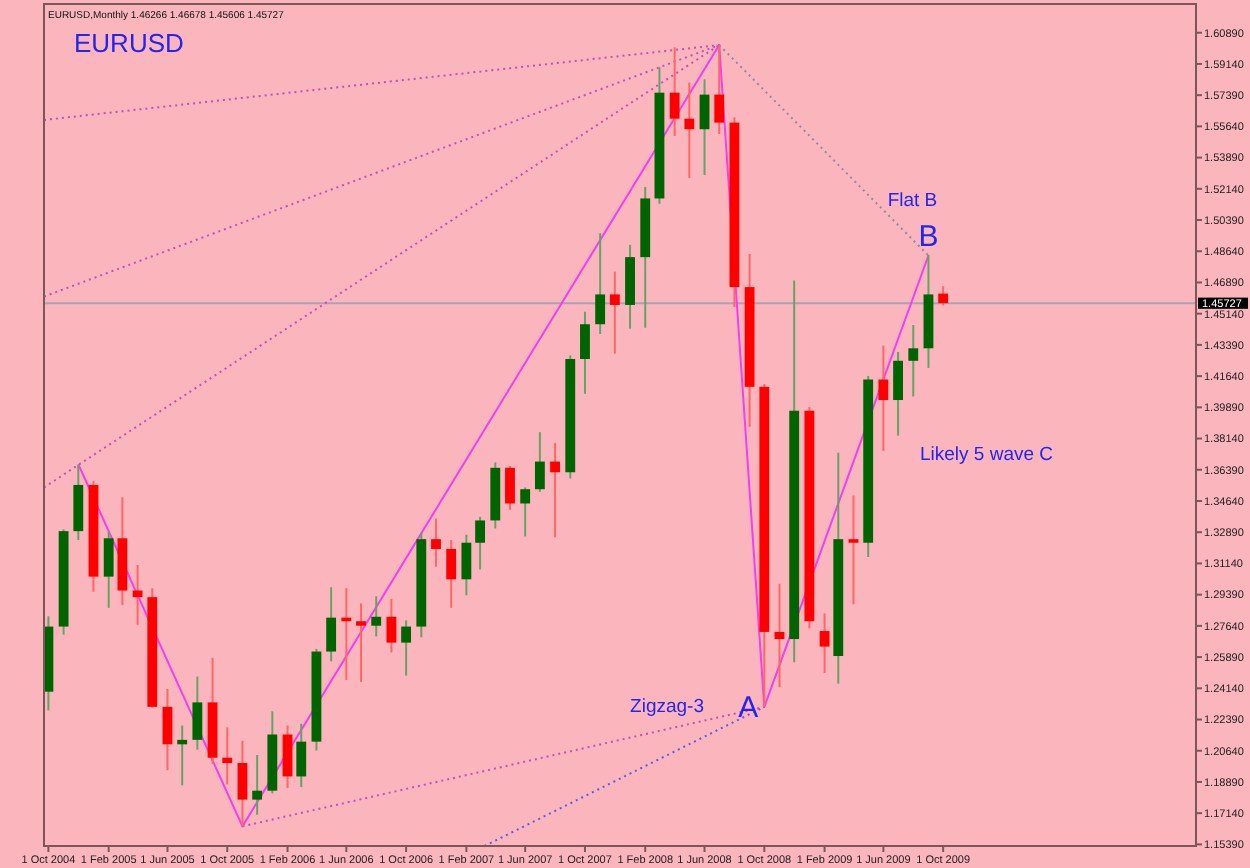  I want to click on annotation: Likely 5 wave C, so click(987, 455).